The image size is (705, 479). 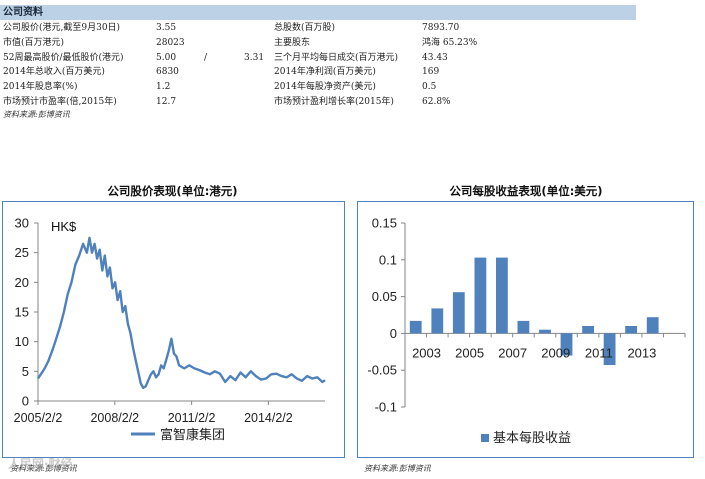 What do you see at coordinates (382, 370) in the screenshot?
I see `y-tick-label: -0.05` at bounding box center [382, 370].